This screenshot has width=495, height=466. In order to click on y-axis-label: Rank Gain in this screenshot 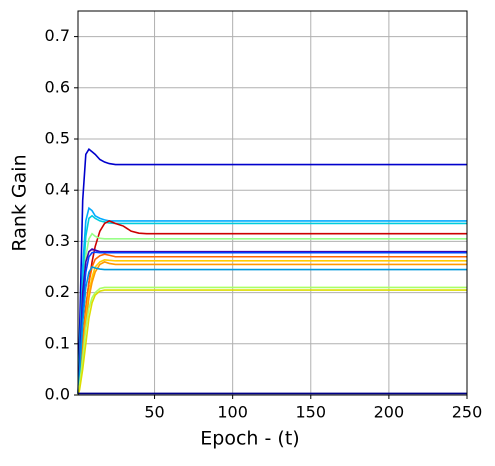, I will do `click(20, 202)`.